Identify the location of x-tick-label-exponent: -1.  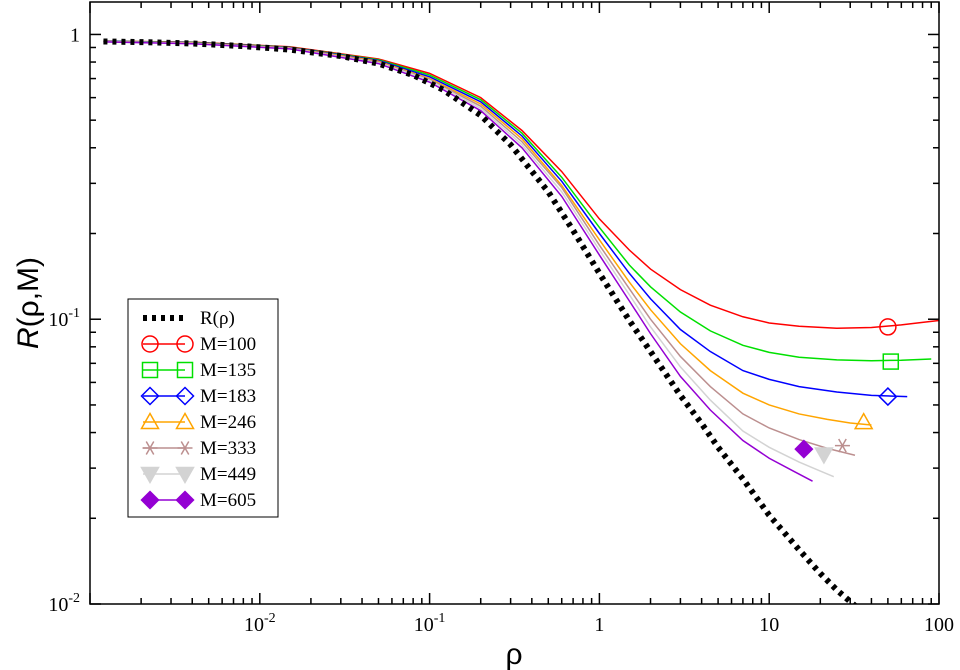
(440, 618).